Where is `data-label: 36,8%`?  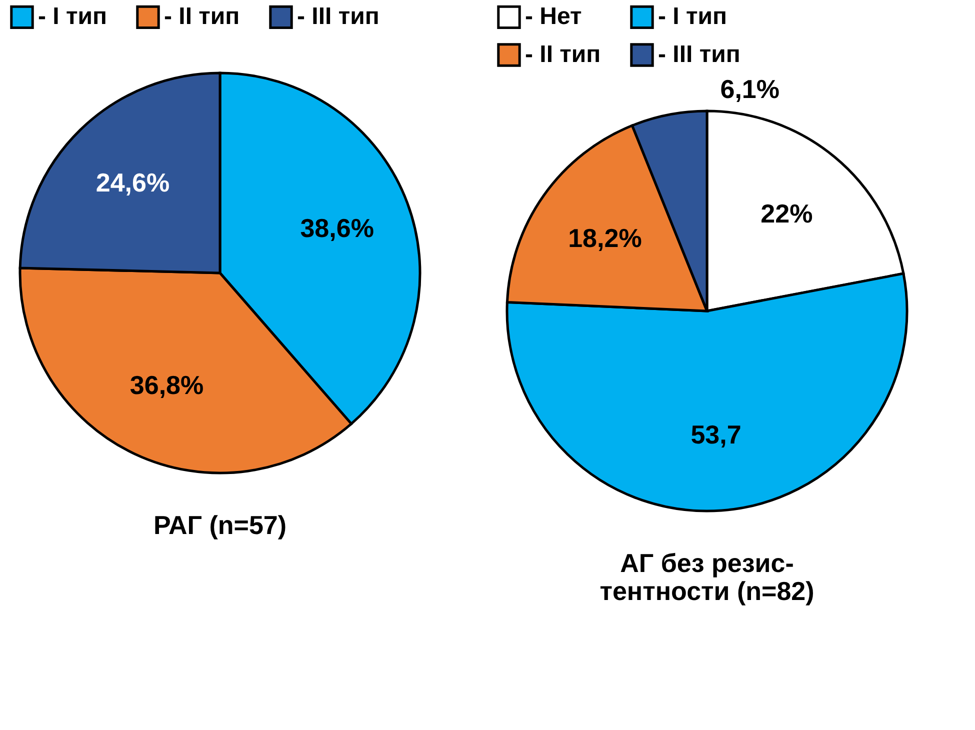
data-label: 36,8% is located at coordinates (167, 385).